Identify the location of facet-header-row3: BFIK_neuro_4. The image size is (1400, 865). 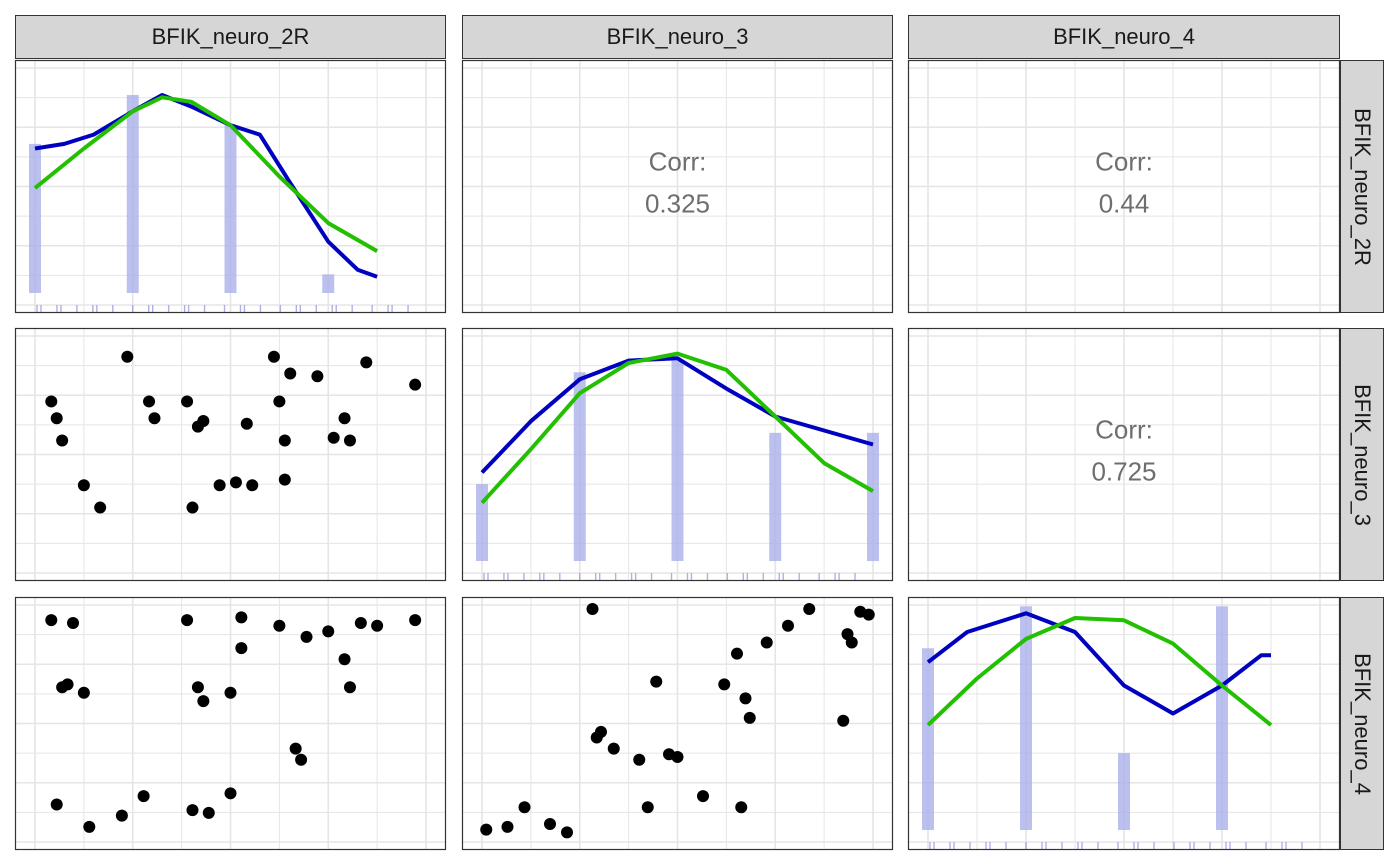
(1362, 723).